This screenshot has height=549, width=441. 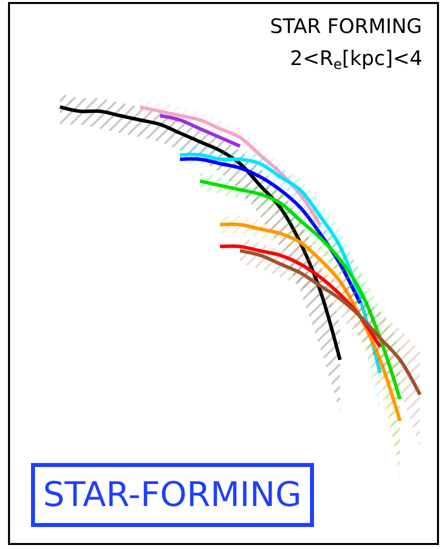 I want to click on annotation: STAR-FORMING, so click(x=172, y=495).